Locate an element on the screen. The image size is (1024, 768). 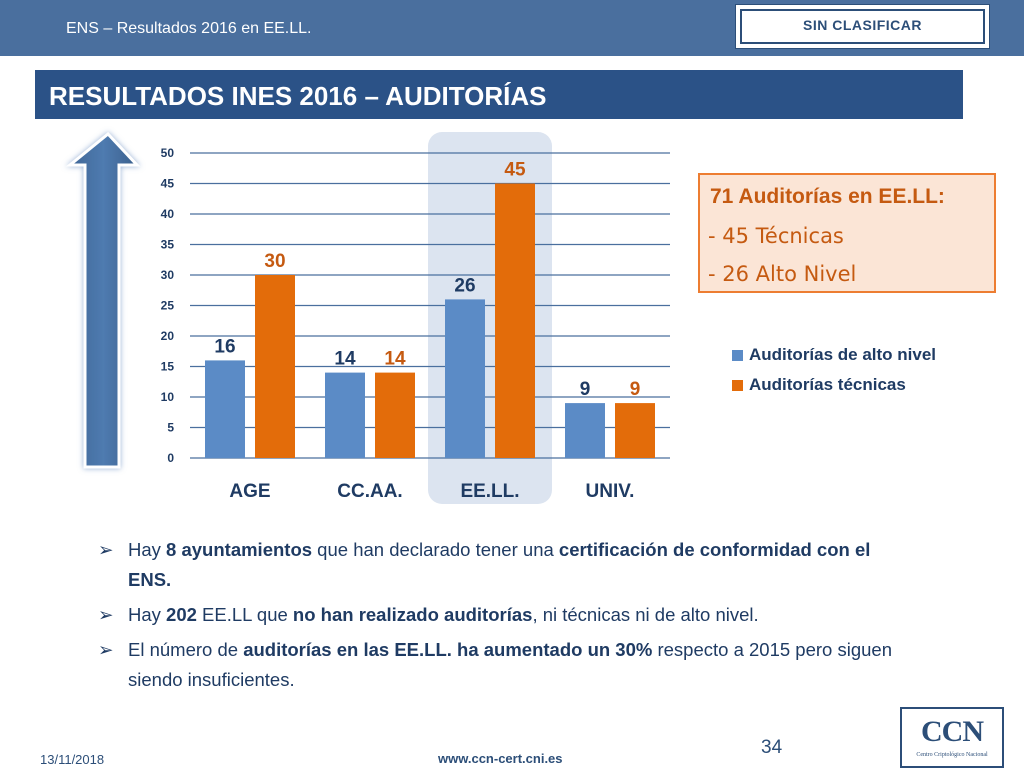
presentation-title: ENS – Resultados 2016 en EE.LL. is located at coordinates (189, 28).